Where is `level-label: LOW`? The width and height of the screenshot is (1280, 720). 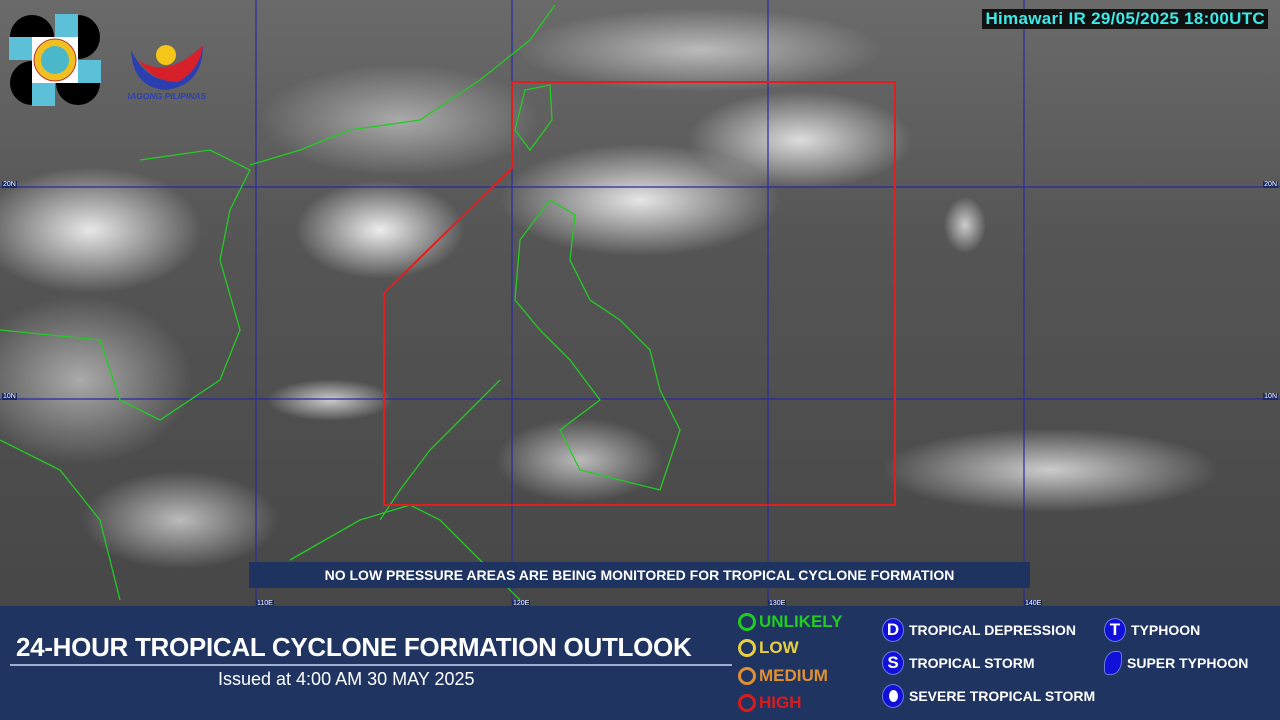
level-label: LOW is located at coordinates (779, 647).